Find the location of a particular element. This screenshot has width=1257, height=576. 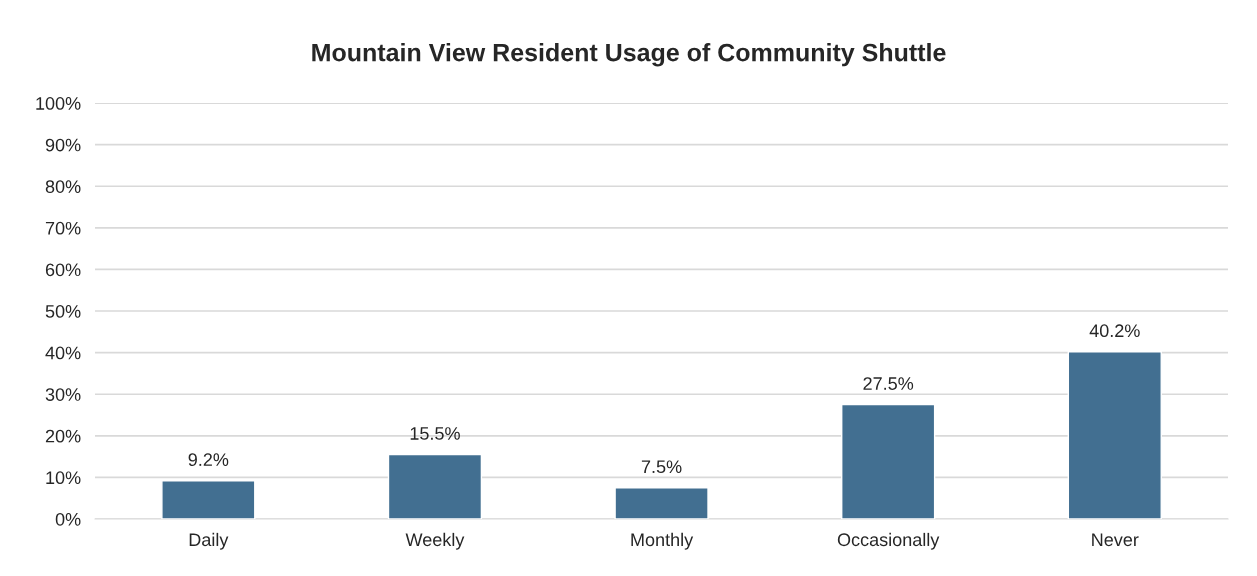

y-tick-label: 10% is located at coordinates (63, 478).